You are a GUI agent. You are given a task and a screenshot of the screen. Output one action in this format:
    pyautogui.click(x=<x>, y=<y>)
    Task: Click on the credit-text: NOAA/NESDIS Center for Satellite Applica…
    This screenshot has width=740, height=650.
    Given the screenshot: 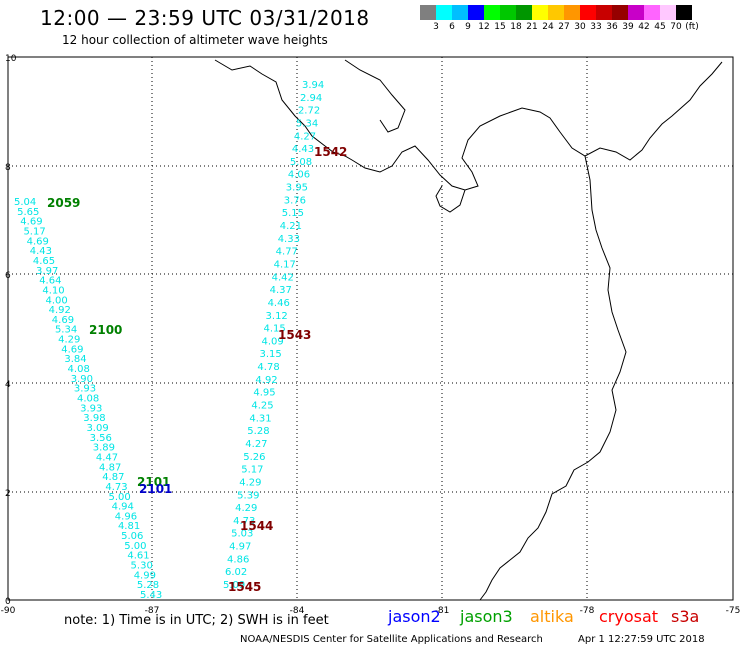 What is the action you would take?
    pyautogui.click(x=391, y=639)
    